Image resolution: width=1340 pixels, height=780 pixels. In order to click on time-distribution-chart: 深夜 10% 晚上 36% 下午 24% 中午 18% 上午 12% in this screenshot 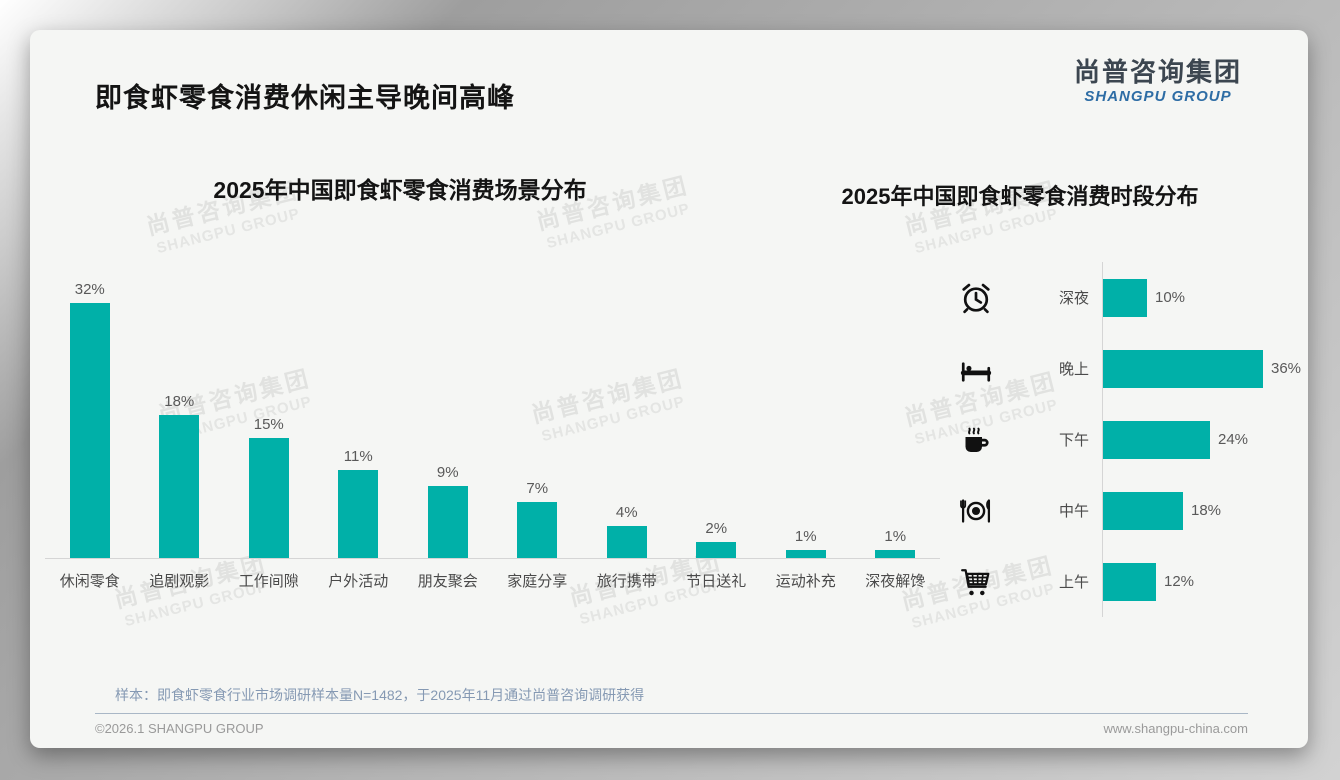, I will do `click(1128, 439)`.